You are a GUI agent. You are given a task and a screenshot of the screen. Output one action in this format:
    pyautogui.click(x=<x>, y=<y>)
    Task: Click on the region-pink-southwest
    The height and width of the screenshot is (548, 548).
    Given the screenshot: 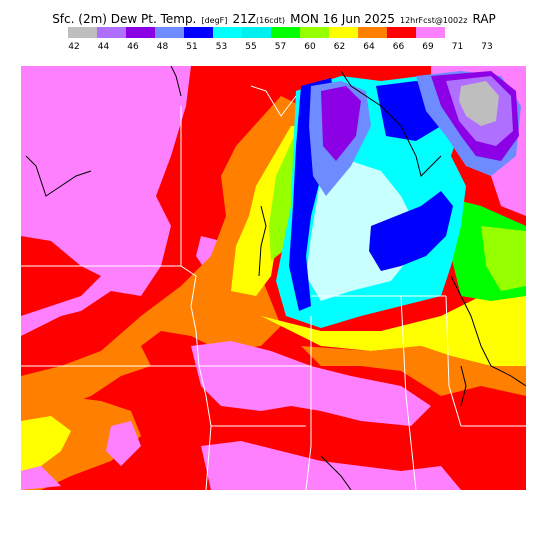 What is the action you would take?
    pyautogui.click(x=41, y=478)
    